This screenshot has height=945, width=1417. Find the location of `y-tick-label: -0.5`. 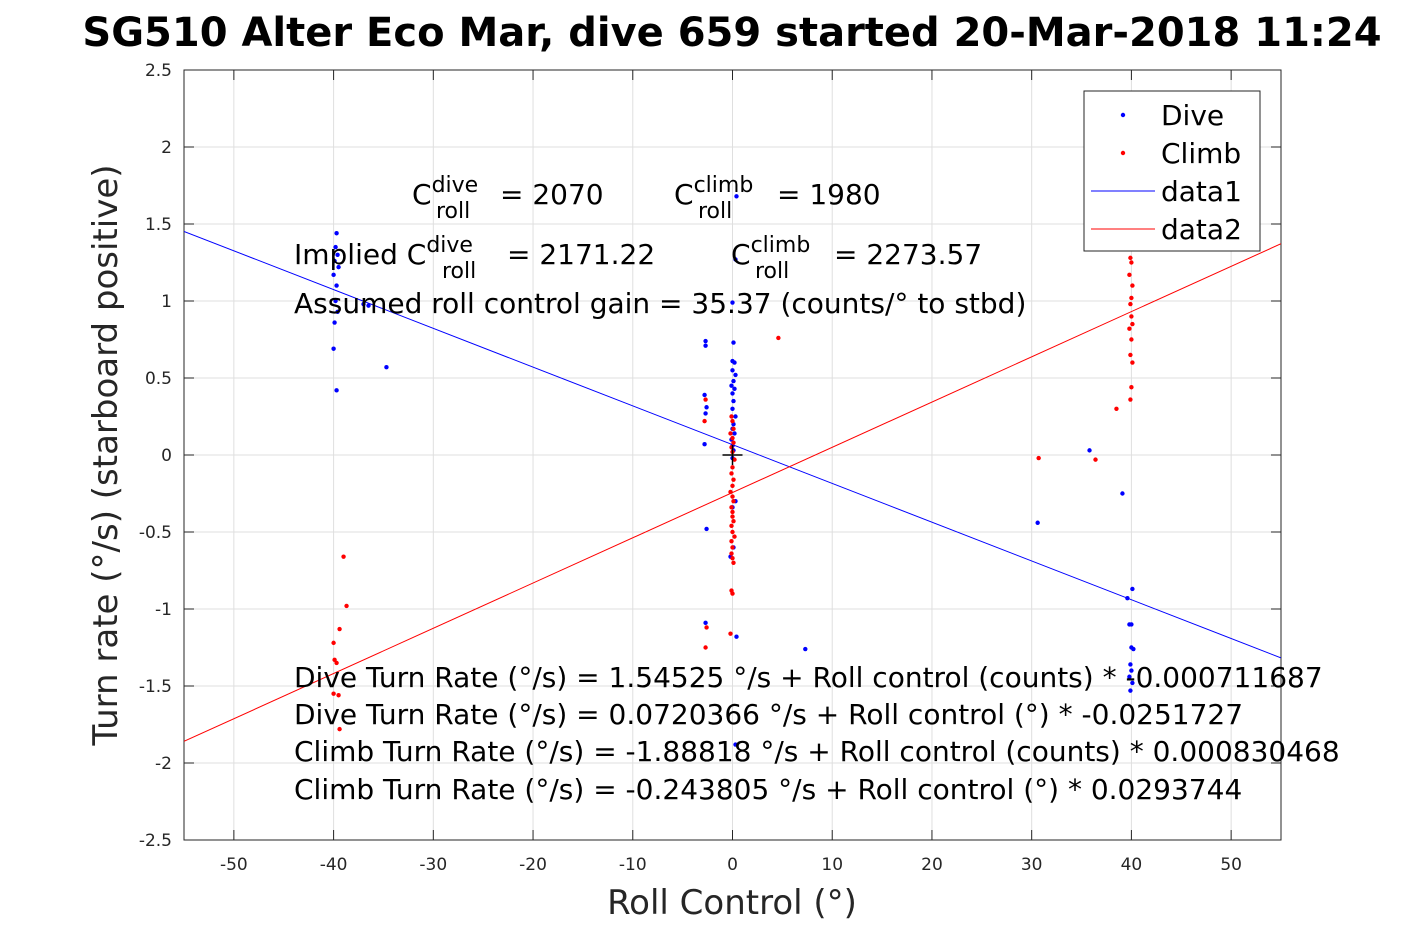

y-tick-label: -0.5 is located at coordinates (155, 533).